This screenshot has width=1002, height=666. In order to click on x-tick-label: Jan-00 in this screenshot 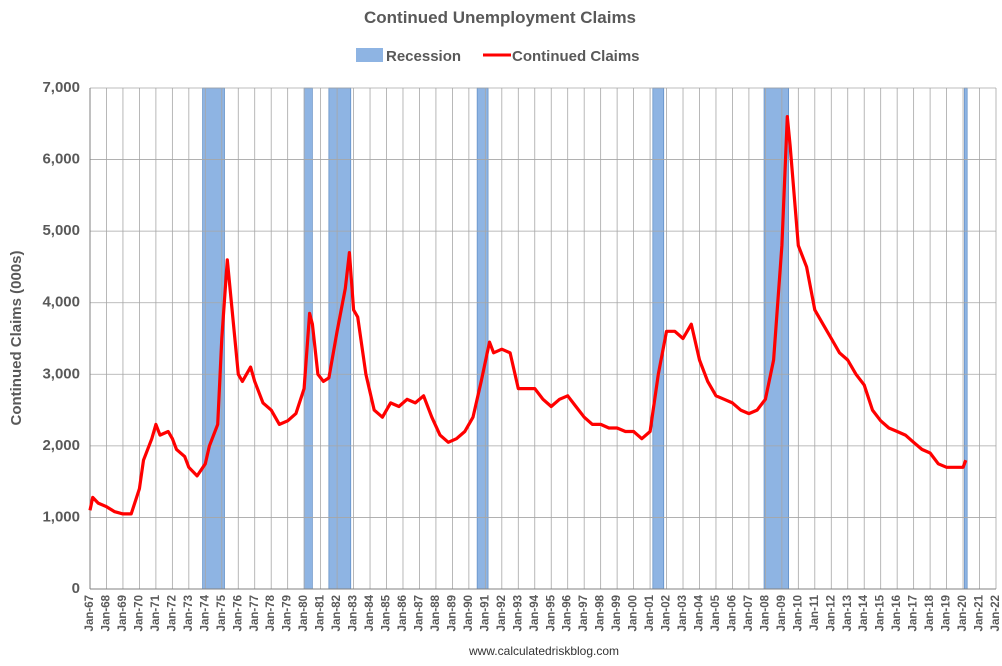, I will do `click(634, 613)`.